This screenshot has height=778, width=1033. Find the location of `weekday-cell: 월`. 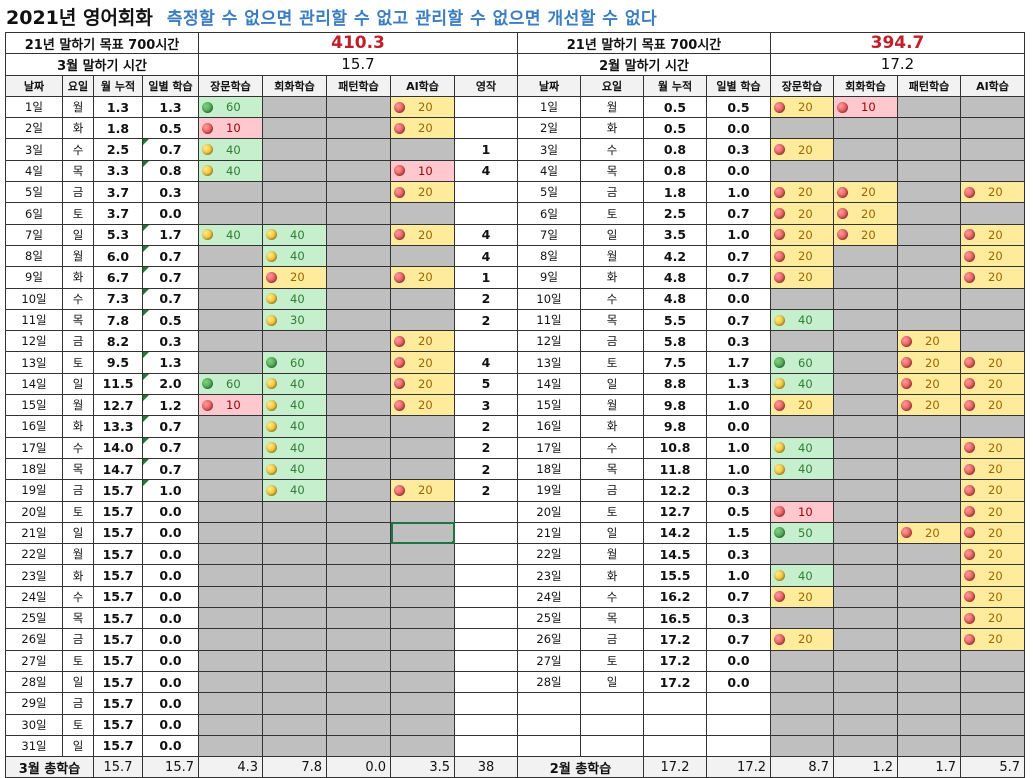

weekday-cell: 월 is located at coordinates (78, 554).